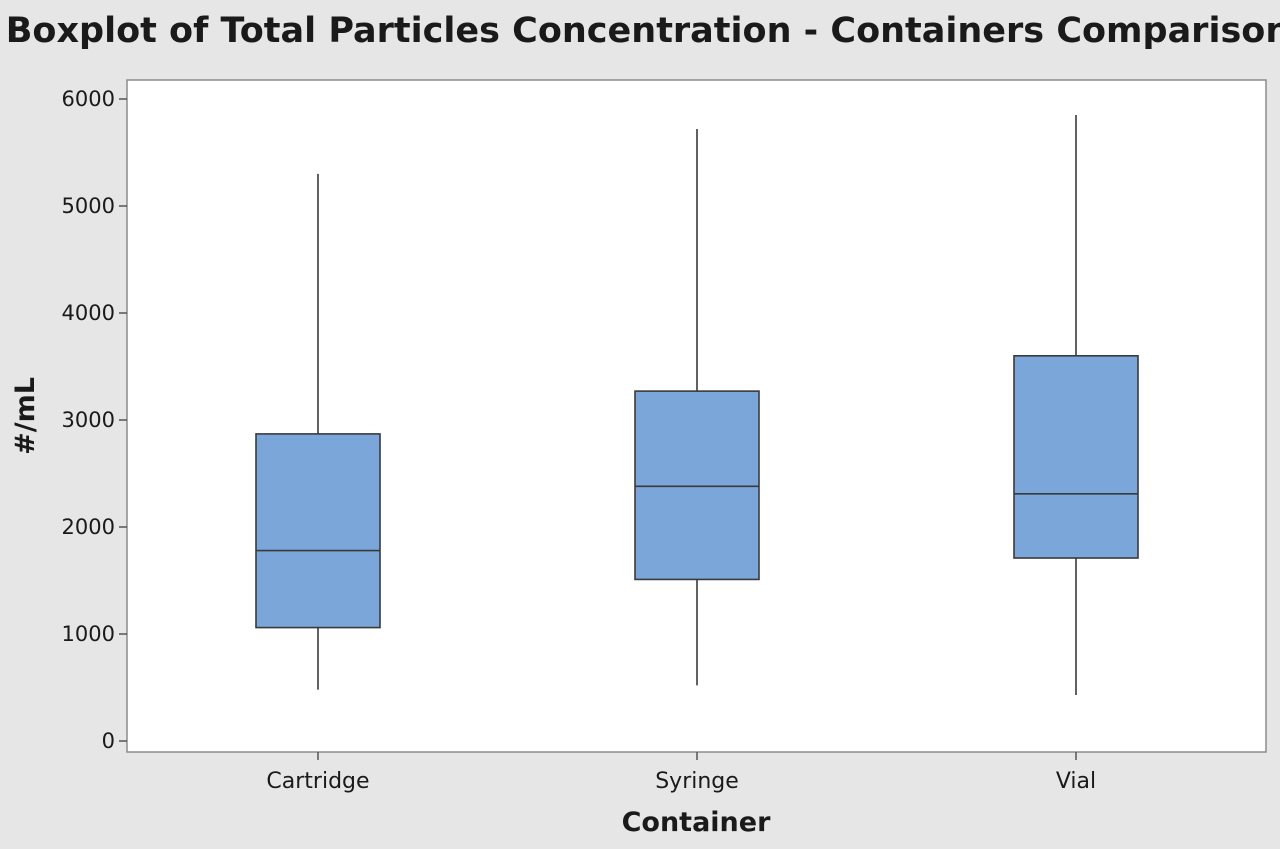  What do you see at coordinates (697, 781) in the screenshot?
I see `x-tick-label: Syringe` at bounding box center [697, 781].